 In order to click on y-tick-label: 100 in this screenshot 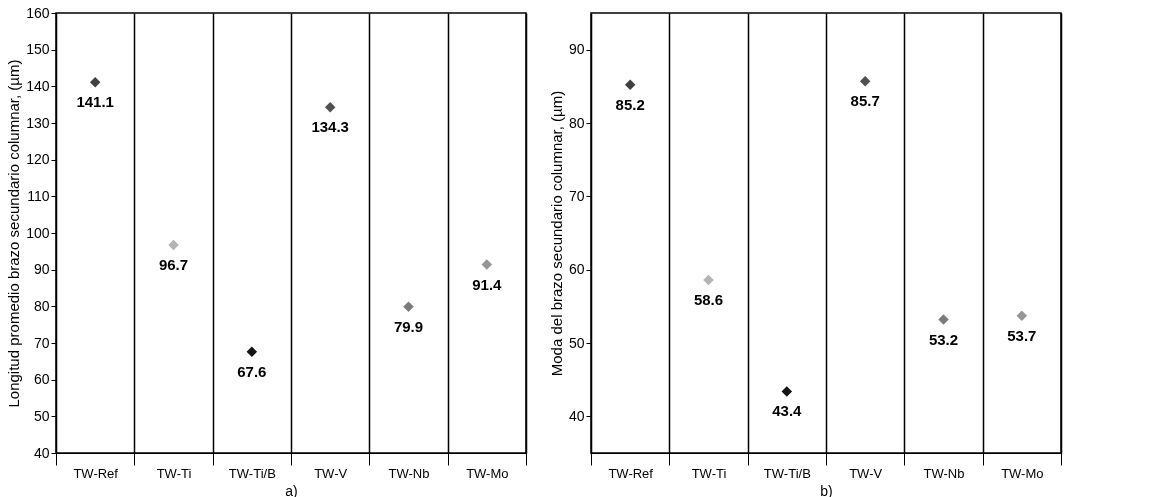, I will do `click(38, 232)`.